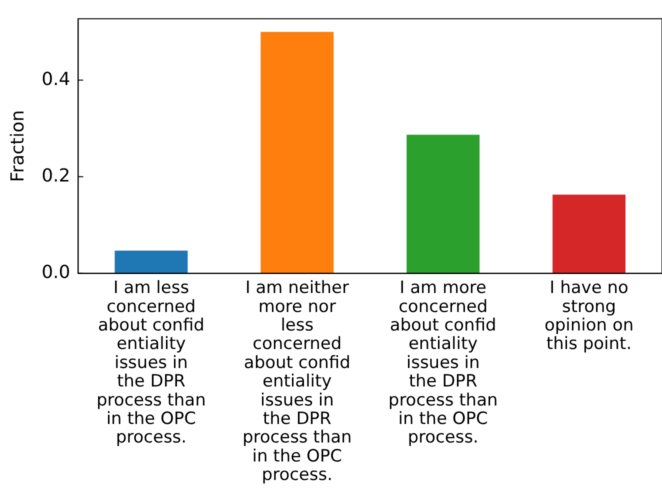 The image size is (662, 493). What do you see at coordinates (56, 79) in the screenshot?
I see `y-tick-label: 0.4` at bounding box center [56, 79].